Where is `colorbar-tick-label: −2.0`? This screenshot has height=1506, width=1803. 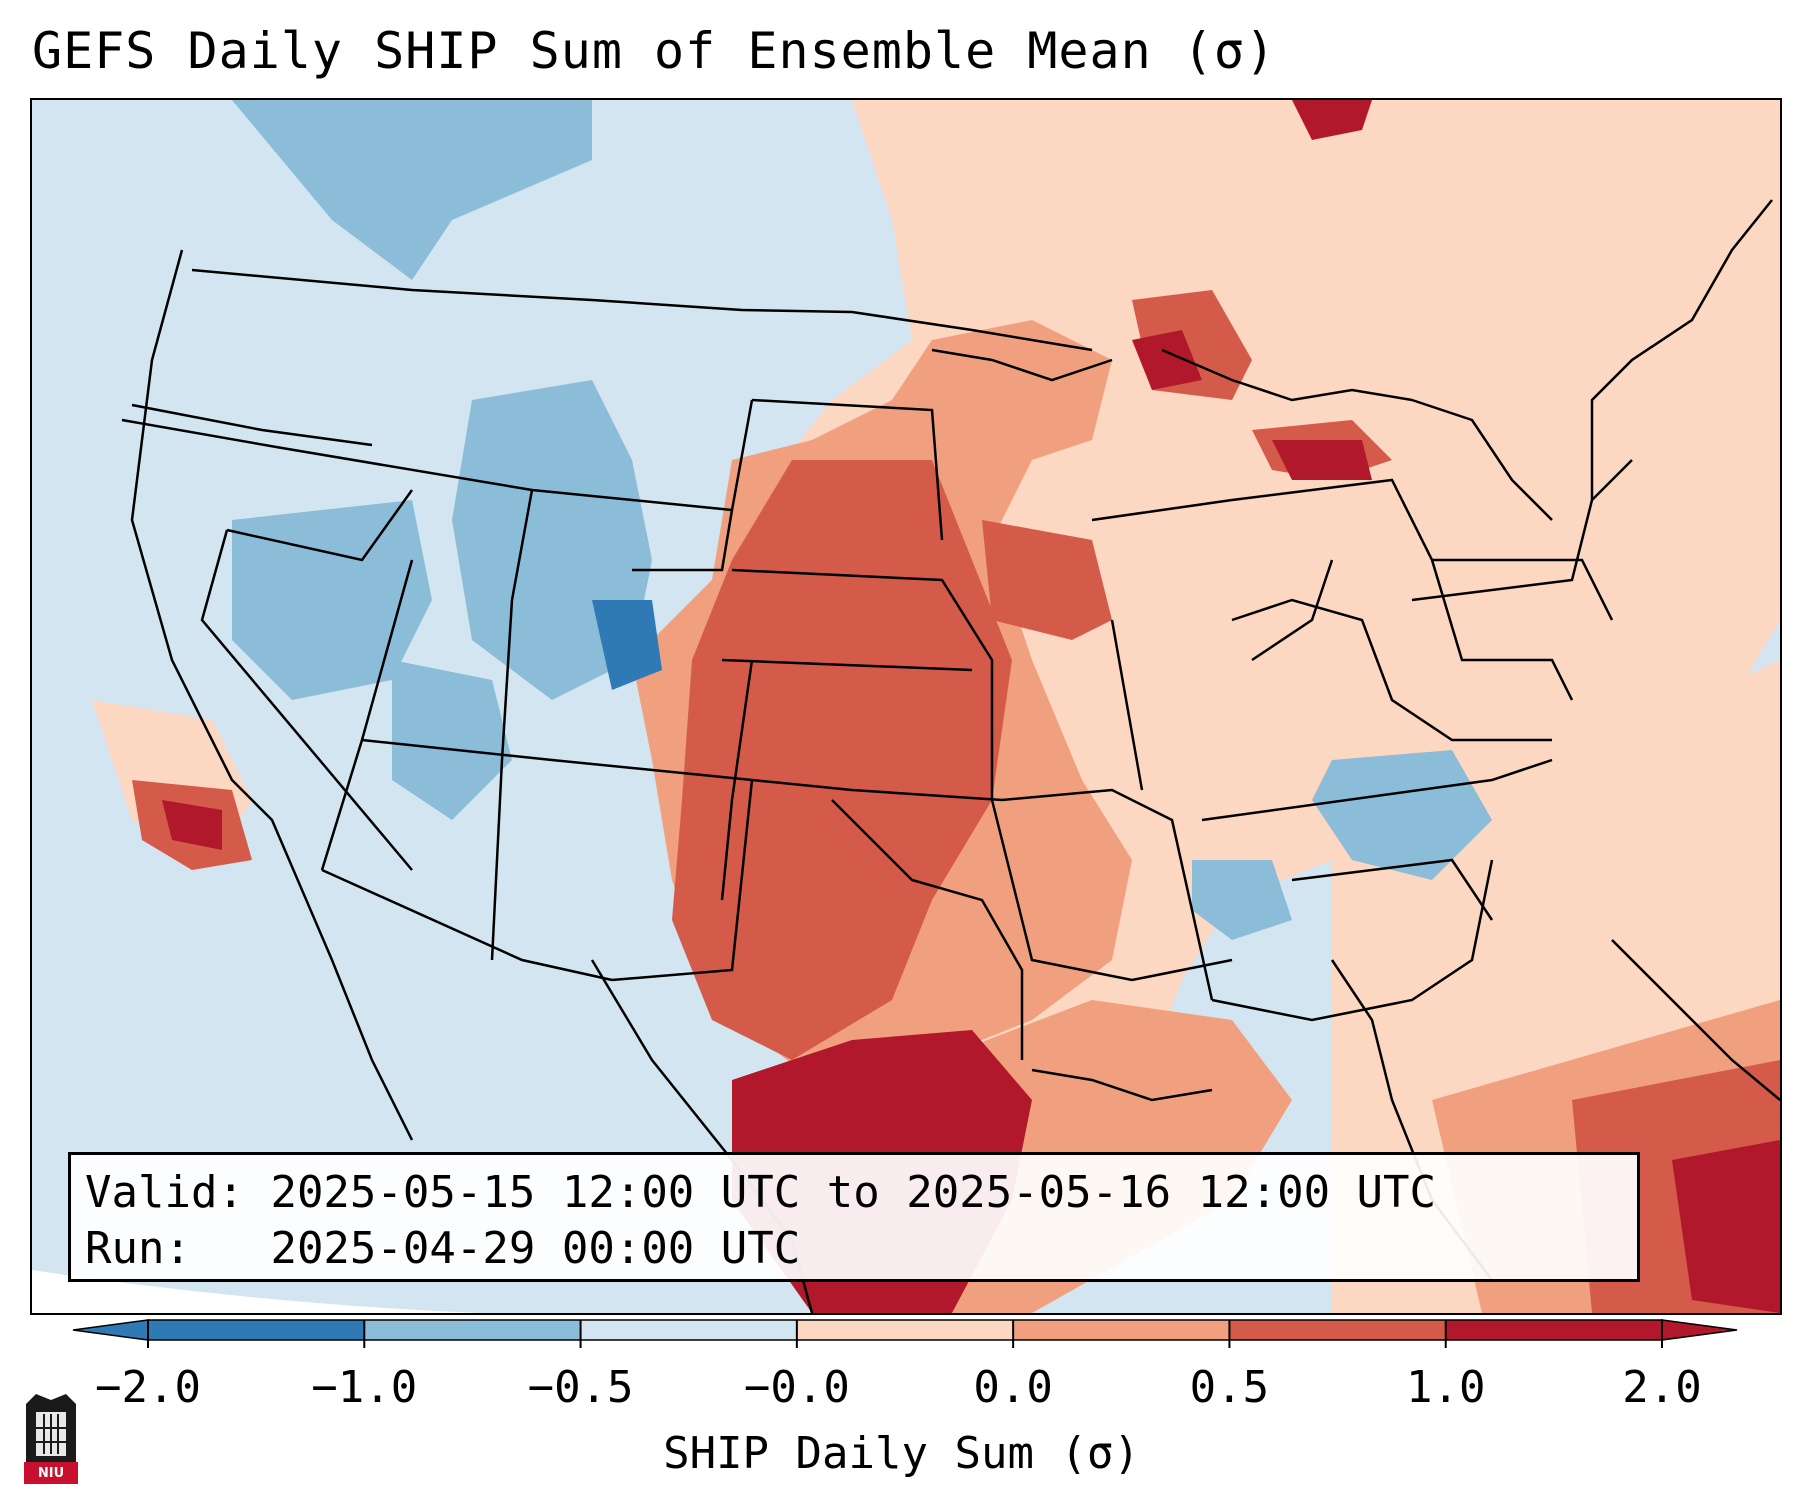 colorbar-tick-label: −2.0 is located at coordinates (148, 1387).